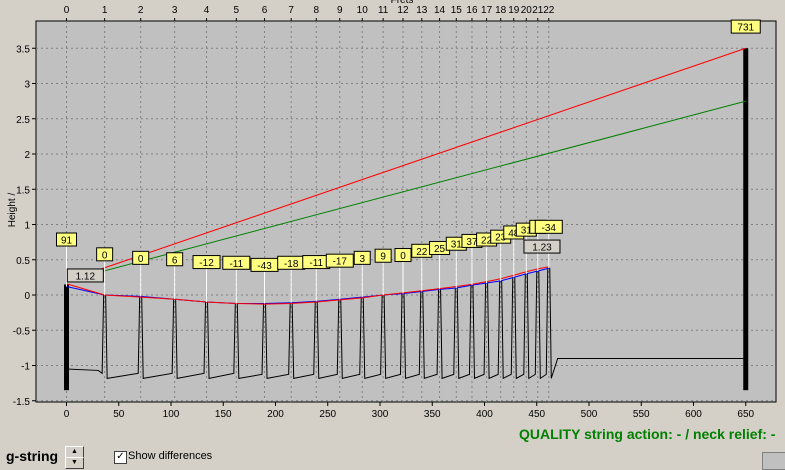 This screenshot has width=785, height=470. I want to click on fret-number-label: 18, so click(501, 10).